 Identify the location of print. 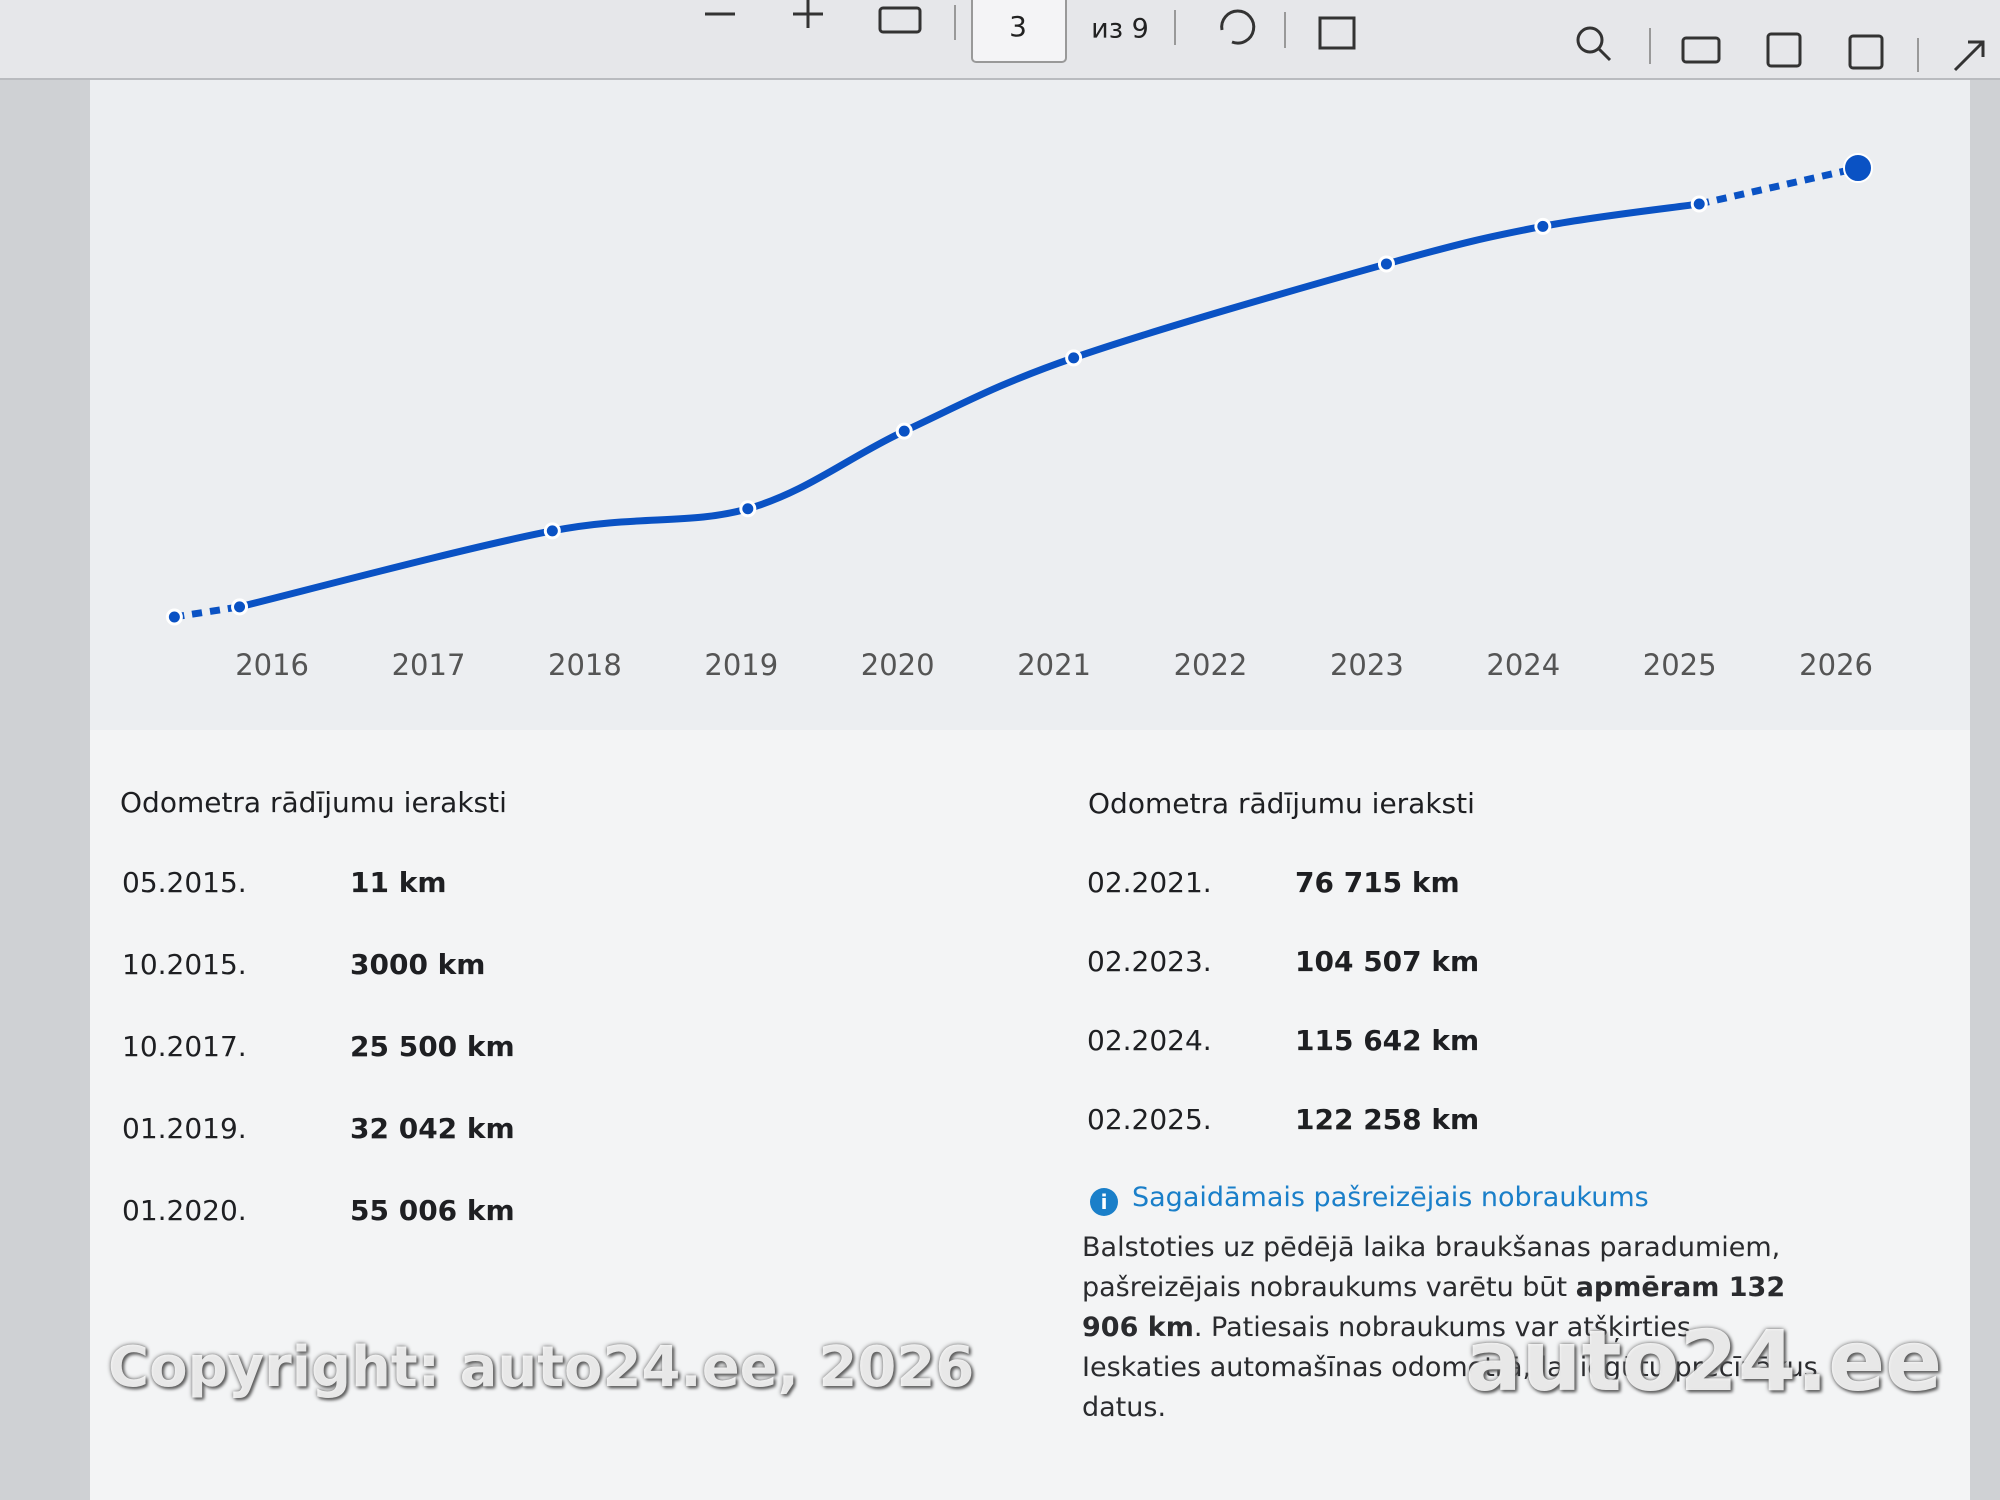
(1701, 50).